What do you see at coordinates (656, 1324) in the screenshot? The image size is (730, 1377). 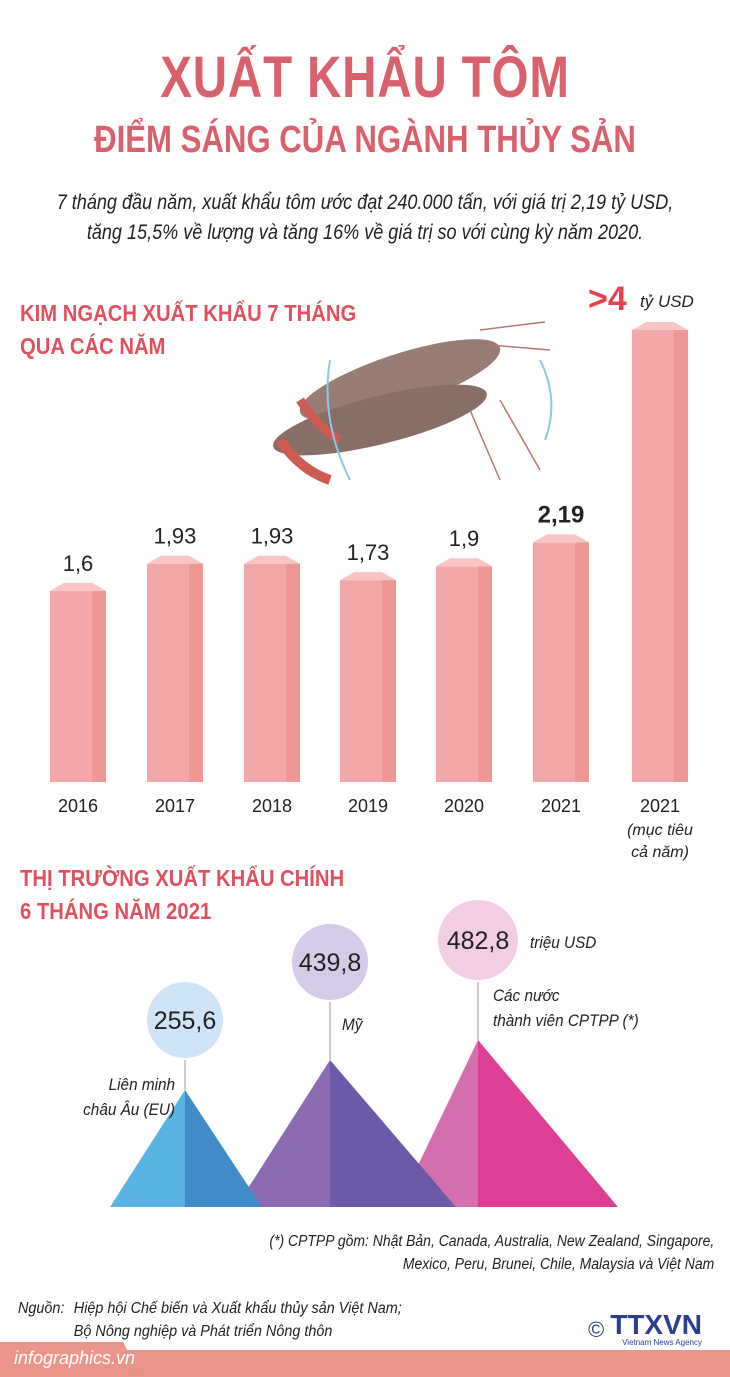 I see `logo-text: TTXVN` at bounding box center [656, 1324].